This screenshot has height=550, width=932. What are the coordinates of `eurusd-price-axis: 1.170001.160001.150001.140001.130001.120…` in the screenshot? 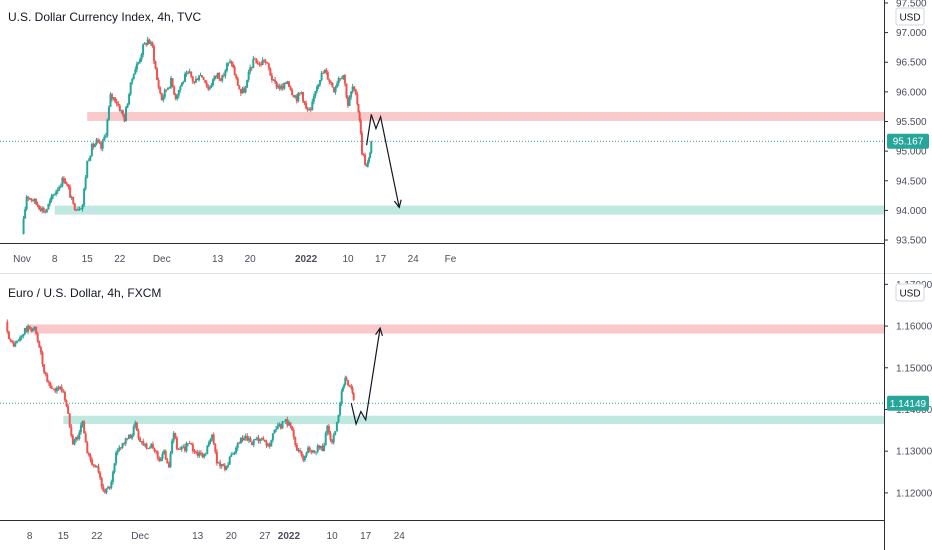 It's located at (908, 390).